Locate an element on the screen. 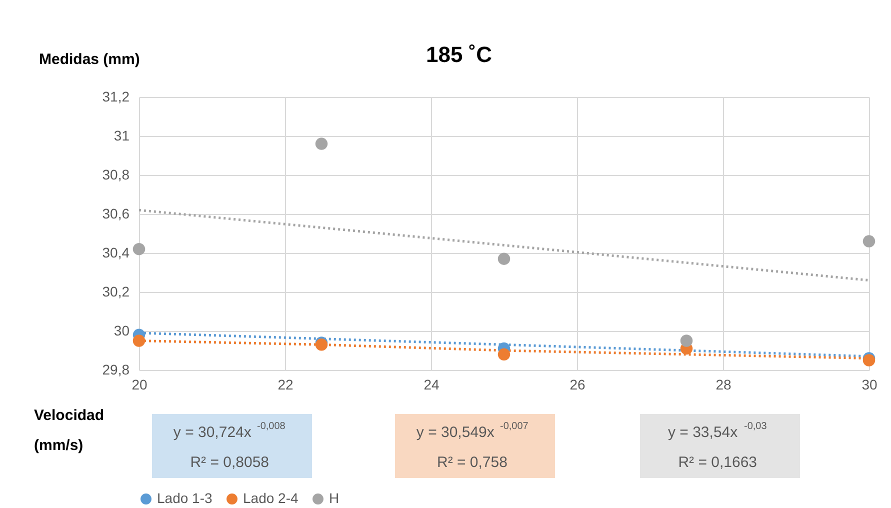  text: y = 33,54x-0,03 is located at coordinates (718, 431).